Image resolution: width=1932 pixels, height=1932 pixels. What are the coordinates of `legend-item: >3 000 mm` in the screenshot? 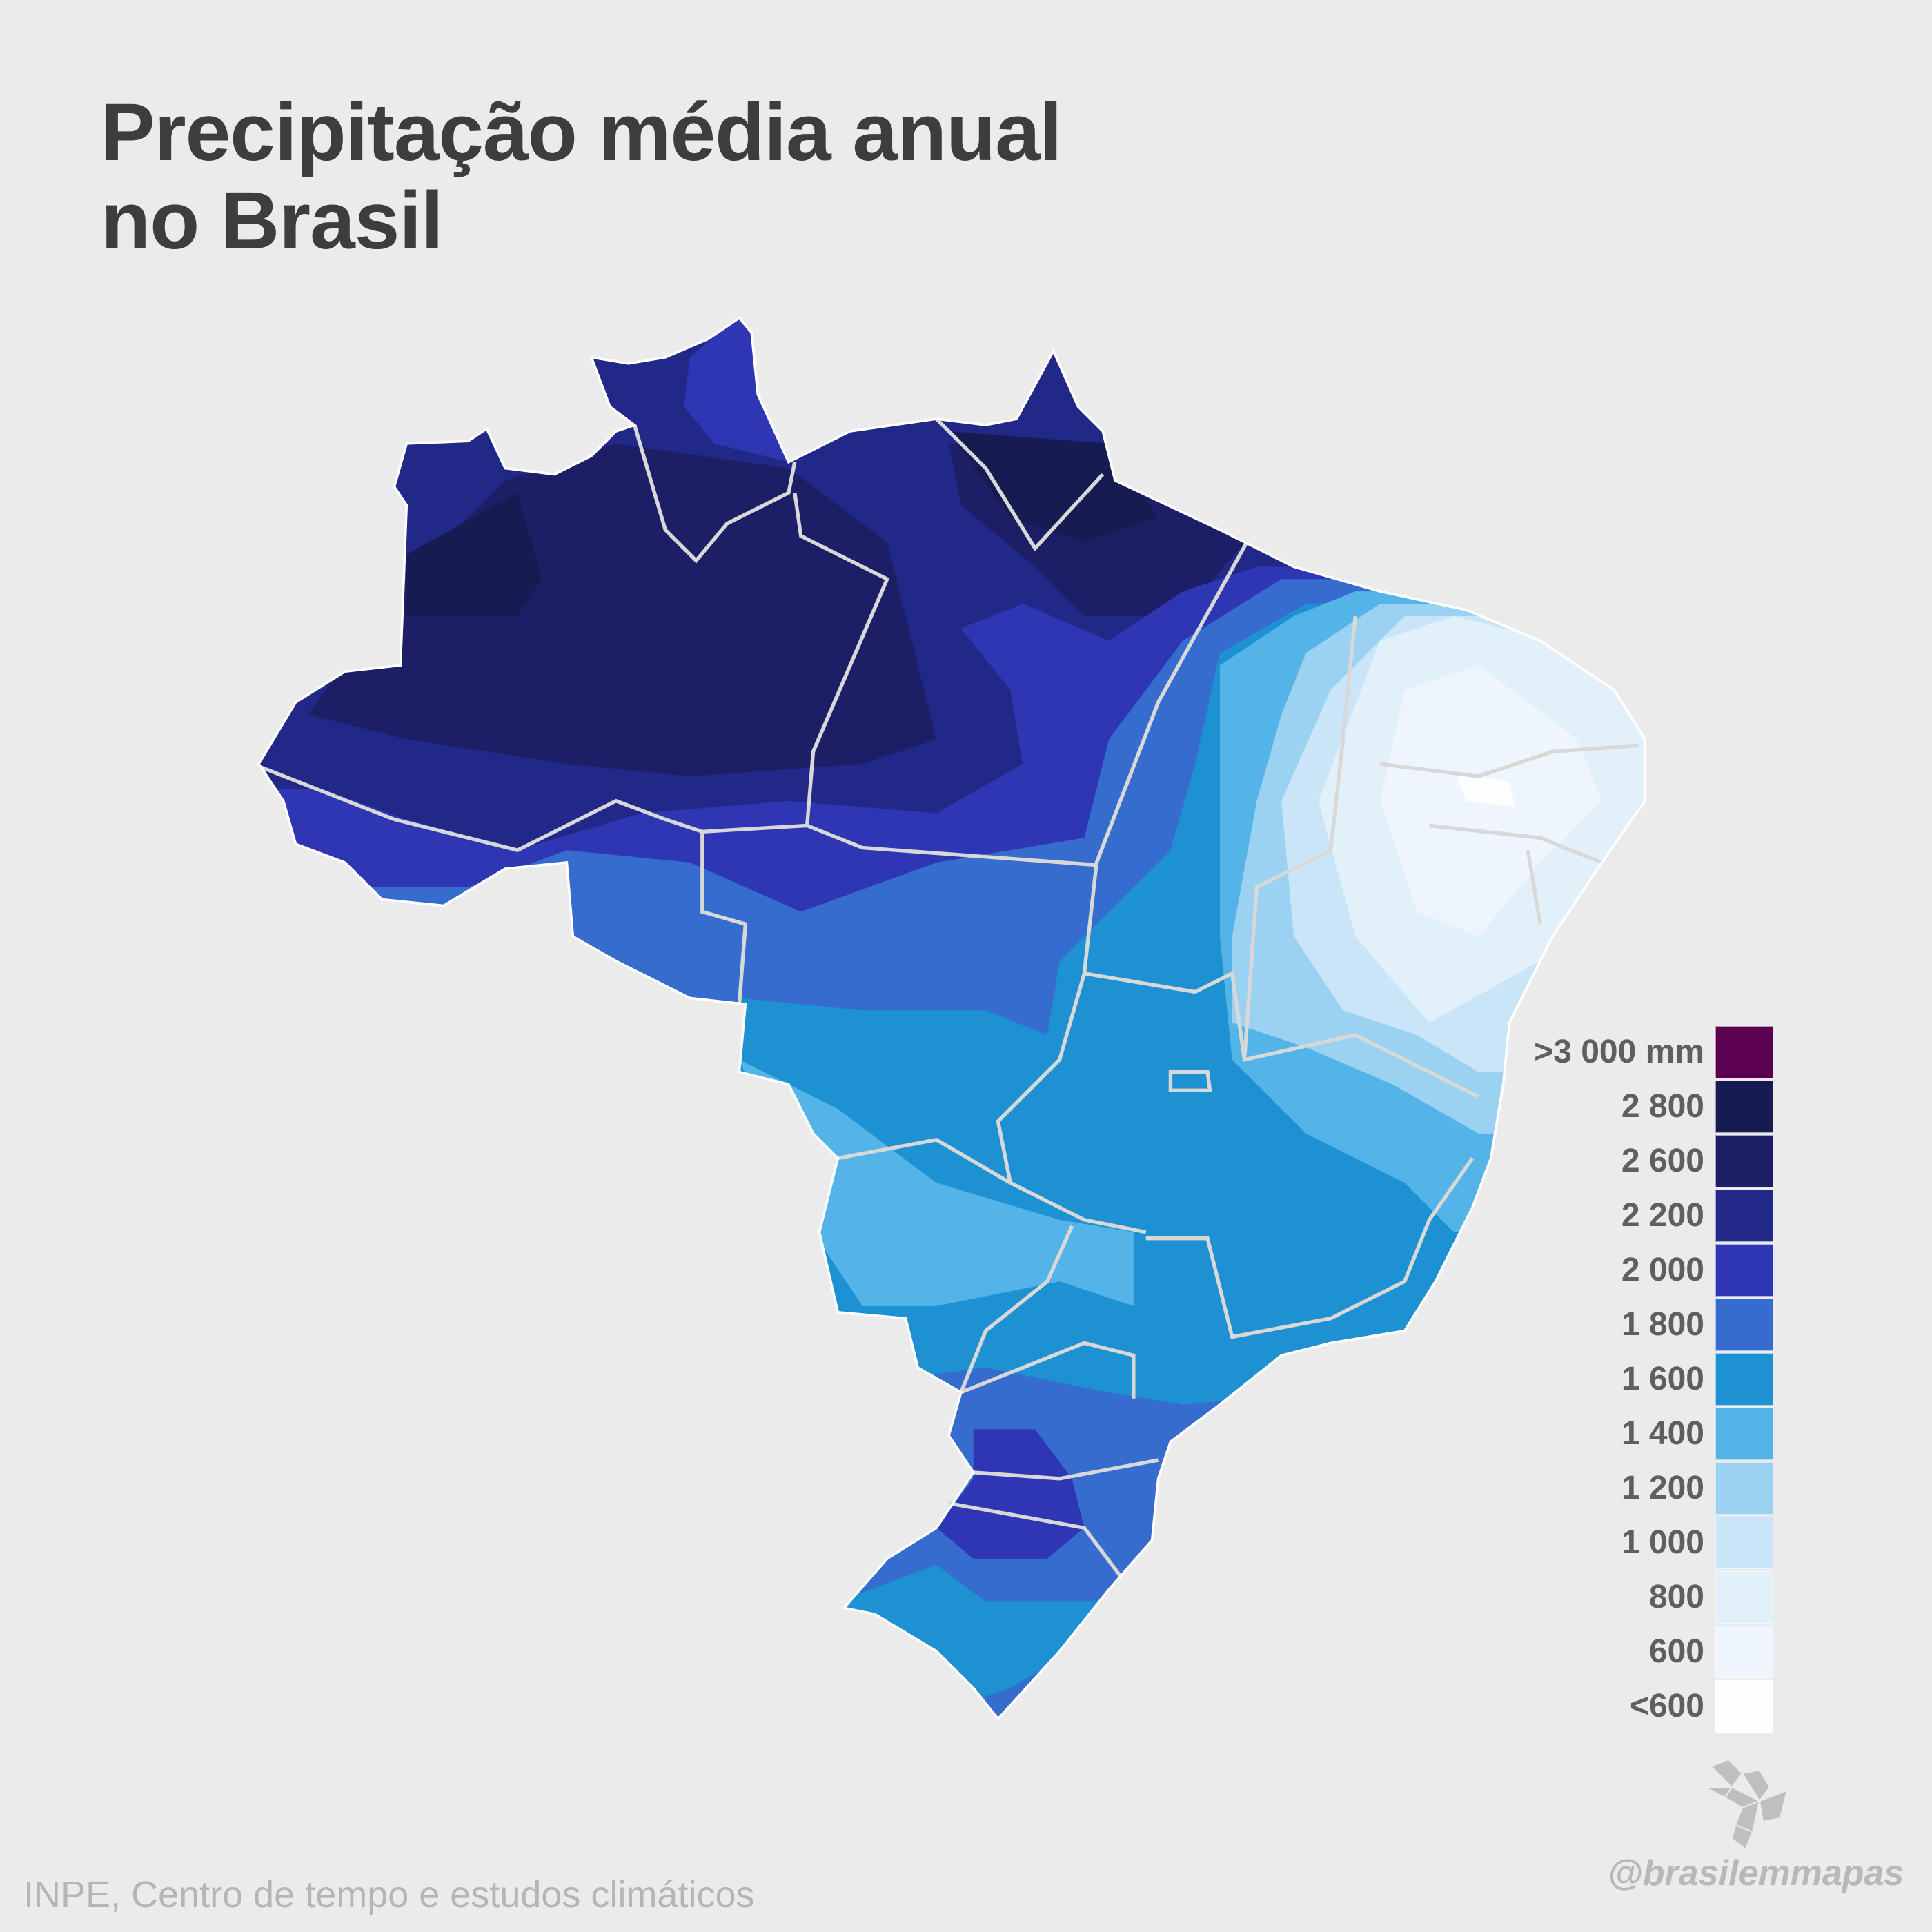 It's located at (1628, 1052).